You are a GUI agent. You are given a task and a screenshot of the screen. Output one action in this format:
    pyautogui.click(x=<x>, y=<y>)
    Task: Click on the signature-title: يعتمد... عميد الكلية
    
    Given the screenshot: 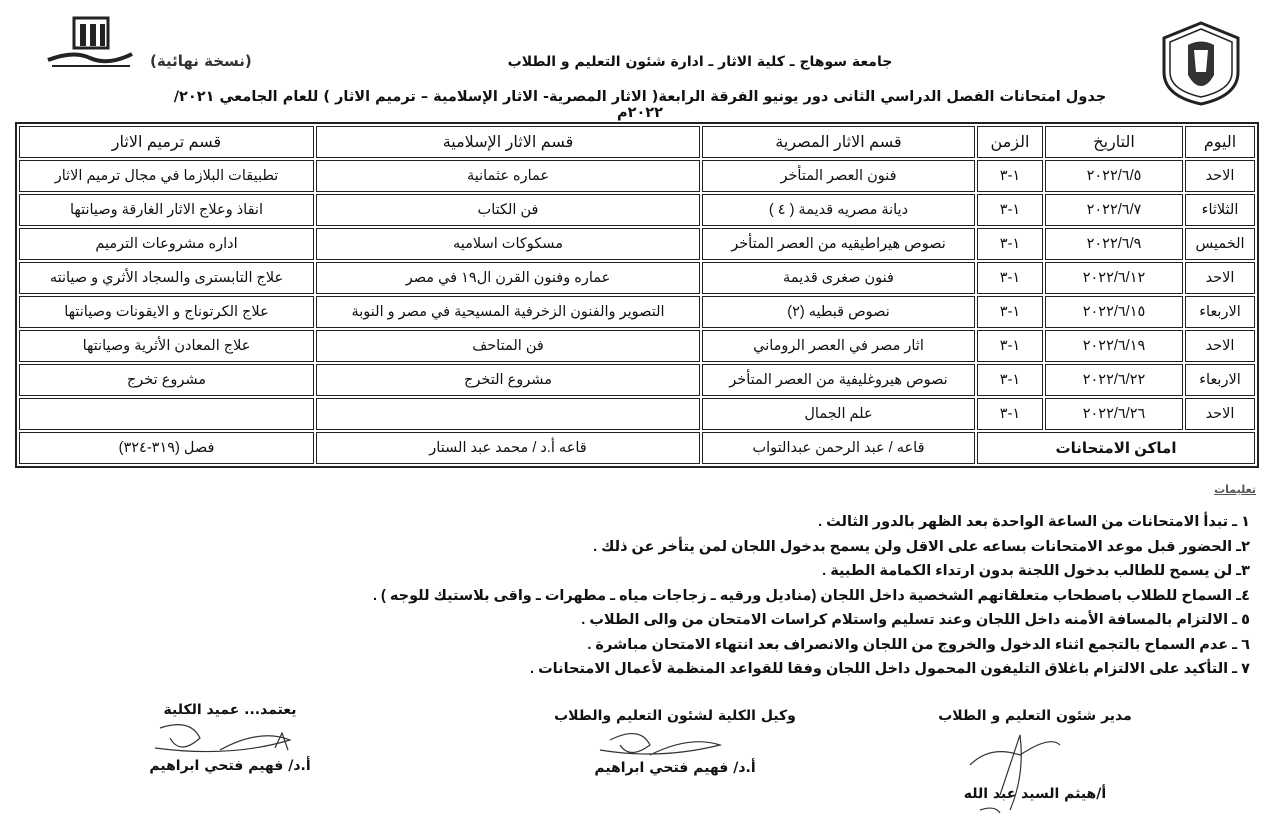 What is the action you would take?
    pyautogui.click(x=230, y=710)
    